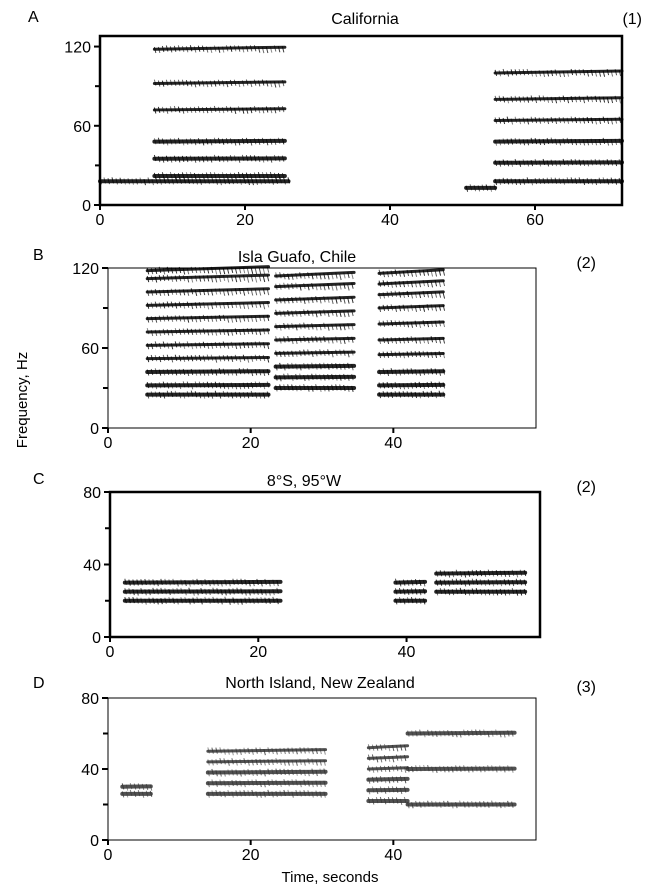 This screenshot has width=645, height=887. I want to click on x-axis-label: Time, seconds, so click(330, 877).